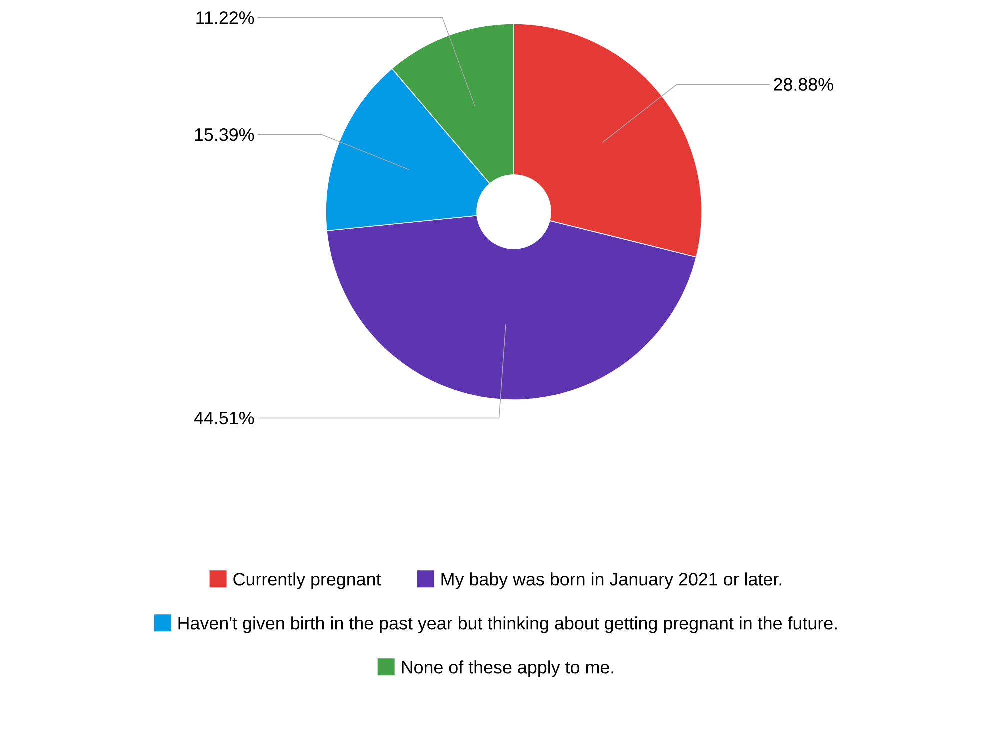 The height and width of the screenshot is (735, 993). Describe the element at coordinates (612, 581) in the screenshot. I see `legend-label: My baby was born in January 2021 or later.` at that location.